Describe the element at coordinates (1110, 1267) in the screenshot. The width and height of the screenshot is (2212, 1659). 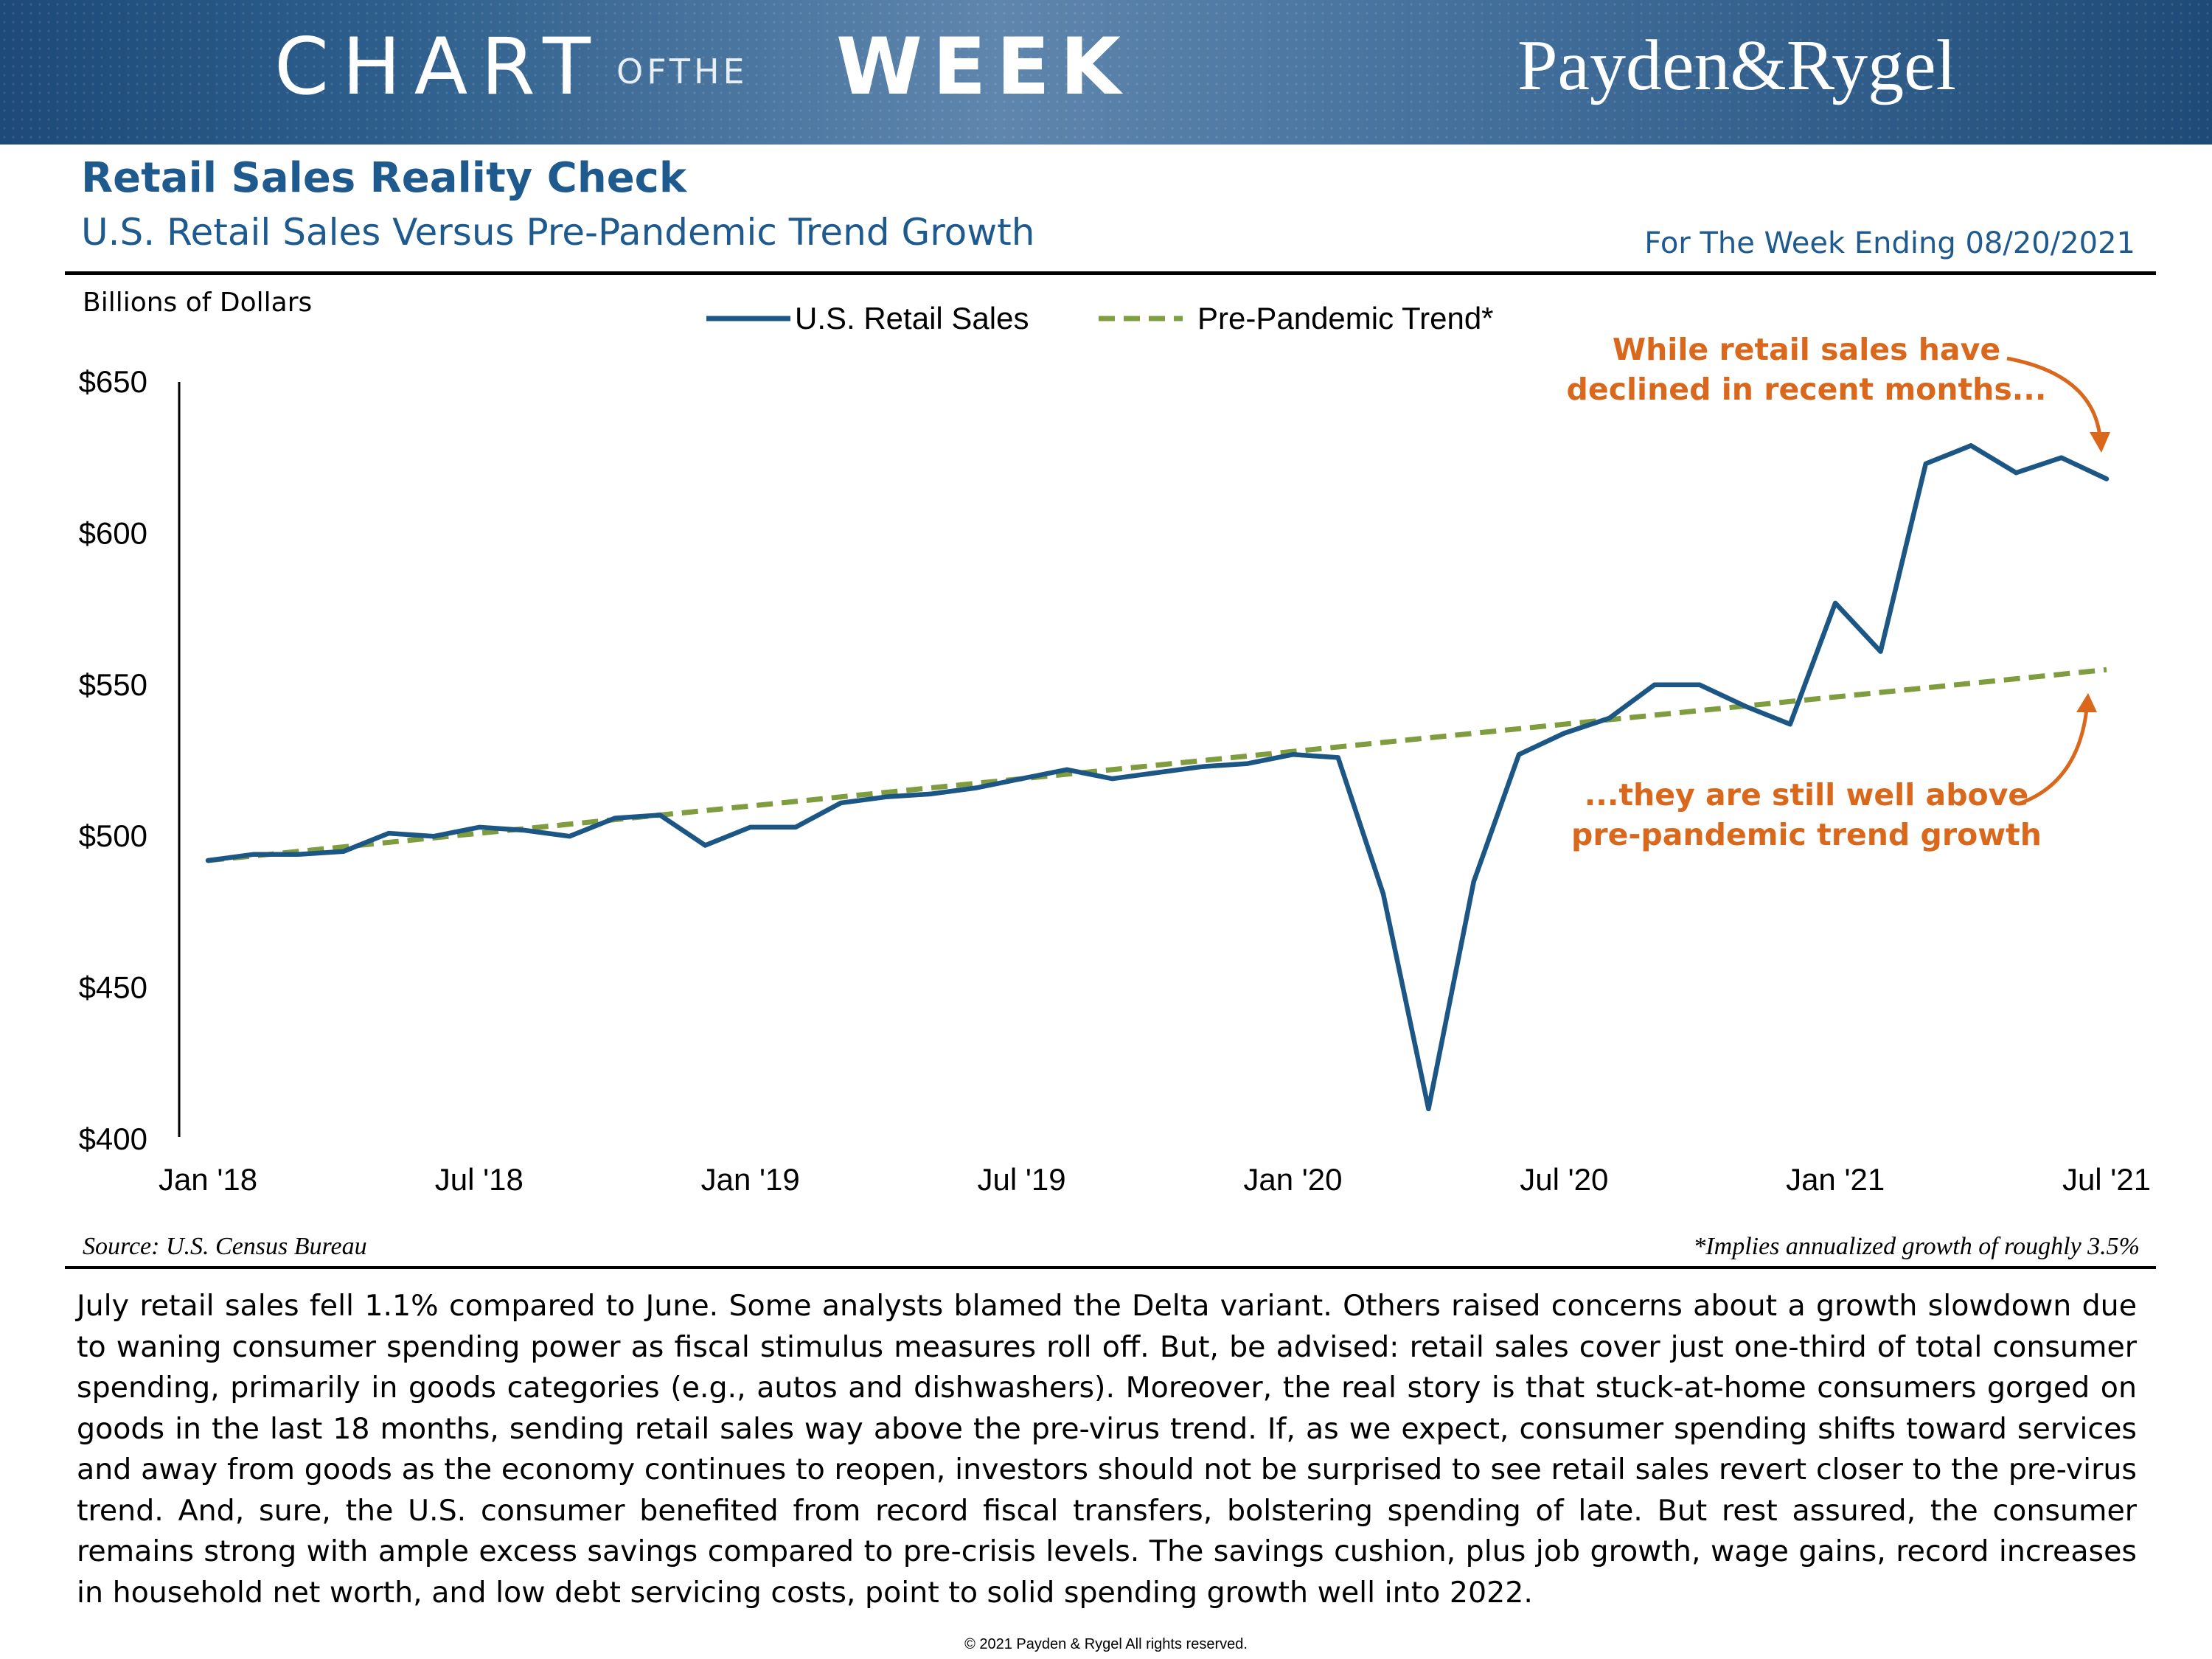
I see `bottom-divider` at that location.